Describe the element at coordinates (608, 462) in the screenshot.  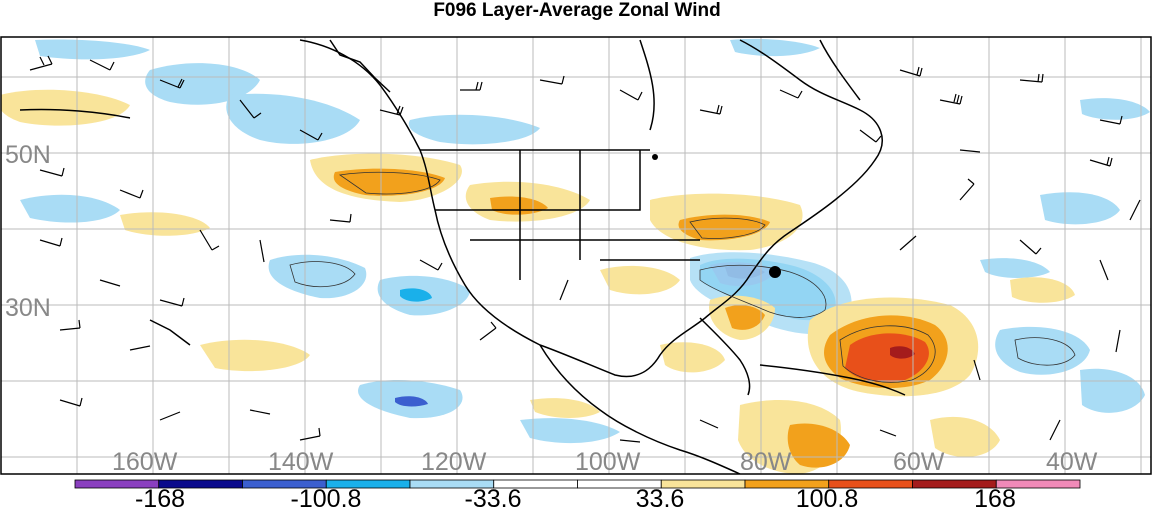
I see `lon-label-100w: 100W` at that location.